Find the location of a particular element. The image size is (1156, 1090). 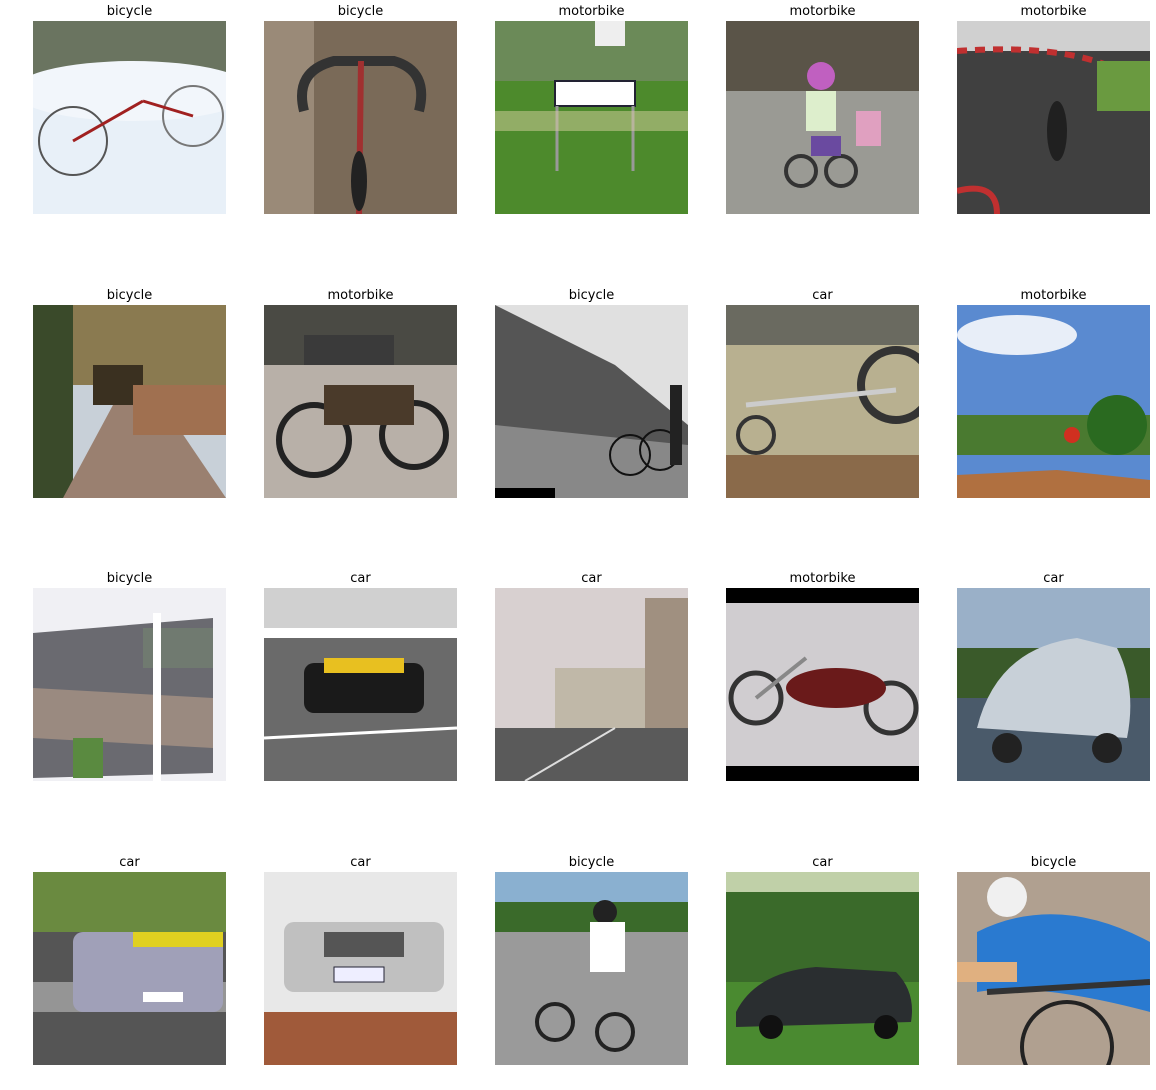

image-motocross is located at coordinates (1053, 401).